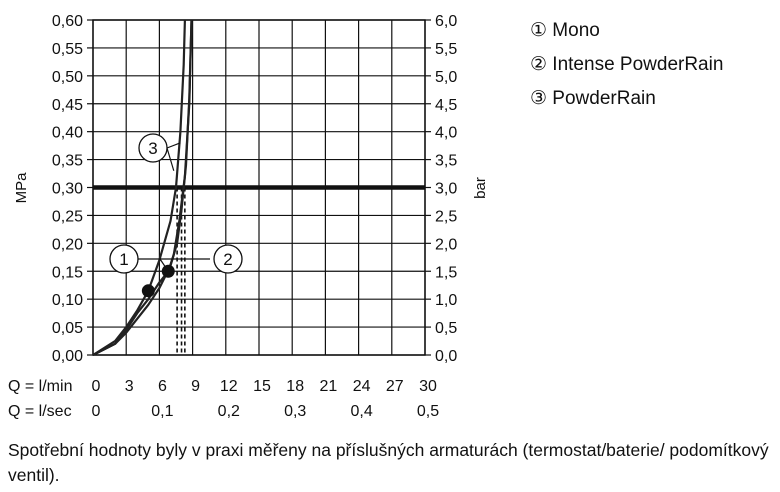 The width and height of the screenshot is (780, 492). What do you see at coordinates (173, 145) in the screenshot?
I see `callout-leader-3b` at bounding box center [173, 145].